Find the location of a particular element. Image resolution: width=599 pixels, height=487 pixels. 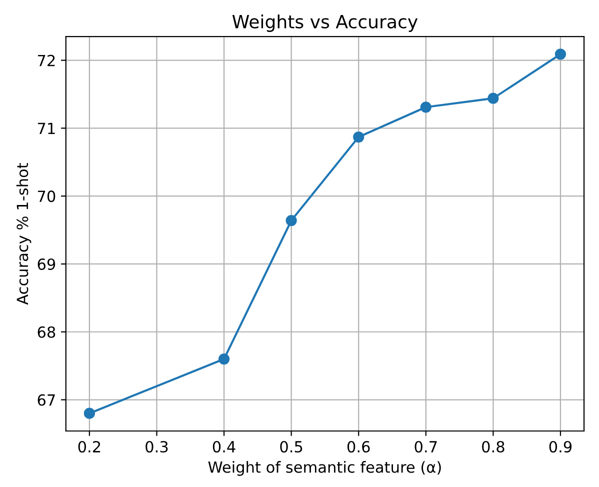

x-tick-label: 0.7 is located at coordinates (425, 446).